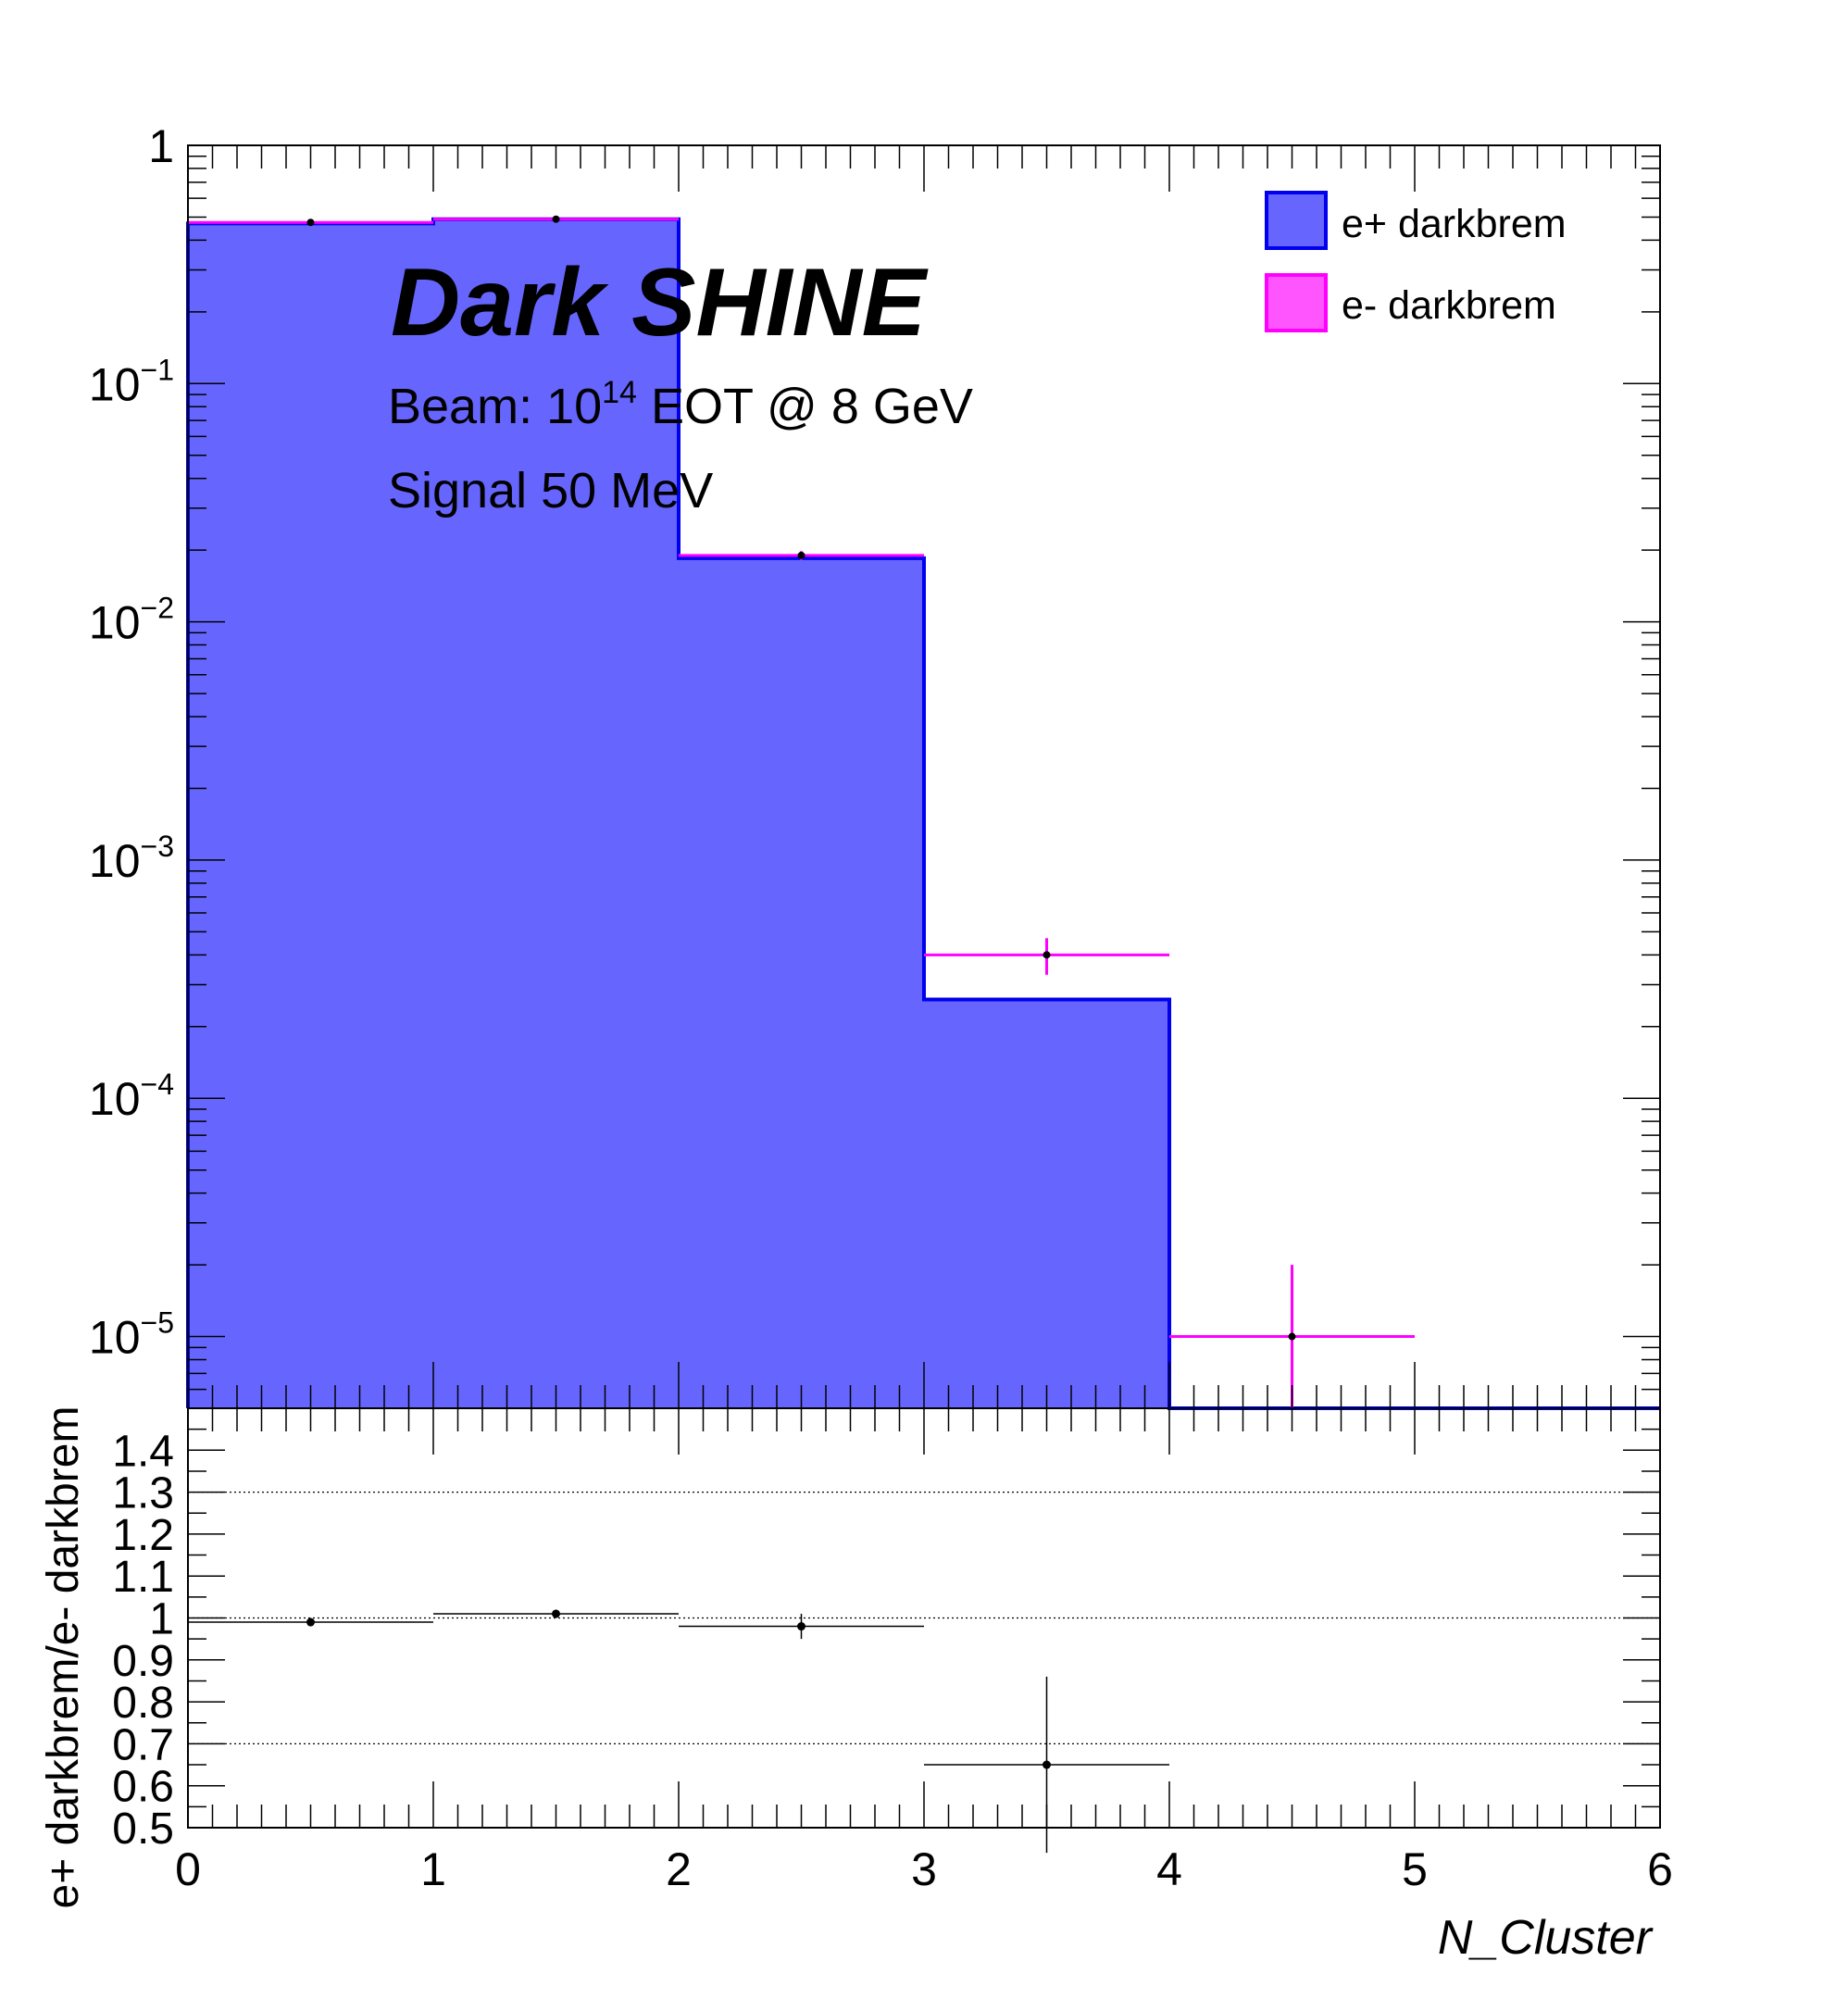 This screenshot has width=1848, height=2011. I want to click on signal-label: Signal 50 MeV, so click(550, 491).